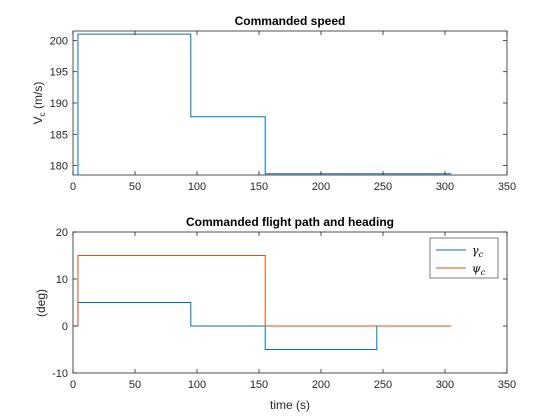 Image resolution: width=560 pixels, height=420 pixels. Describe the element at coordinates (135, 187) in the screenshot. I see `speed-x-tick-label: 50` at that location.